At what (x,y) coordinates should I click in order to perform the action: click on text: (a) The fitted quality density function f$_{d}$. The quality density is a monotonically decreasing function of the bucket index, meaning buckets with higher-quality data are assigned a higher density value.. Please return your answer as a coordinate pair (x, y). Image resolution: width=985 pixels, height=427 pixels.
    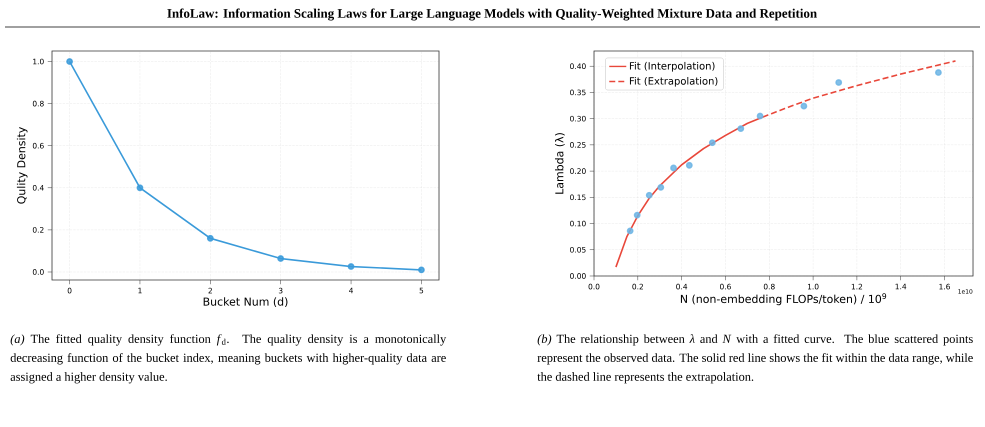
    Looking at the image, I should click on (228, 359).